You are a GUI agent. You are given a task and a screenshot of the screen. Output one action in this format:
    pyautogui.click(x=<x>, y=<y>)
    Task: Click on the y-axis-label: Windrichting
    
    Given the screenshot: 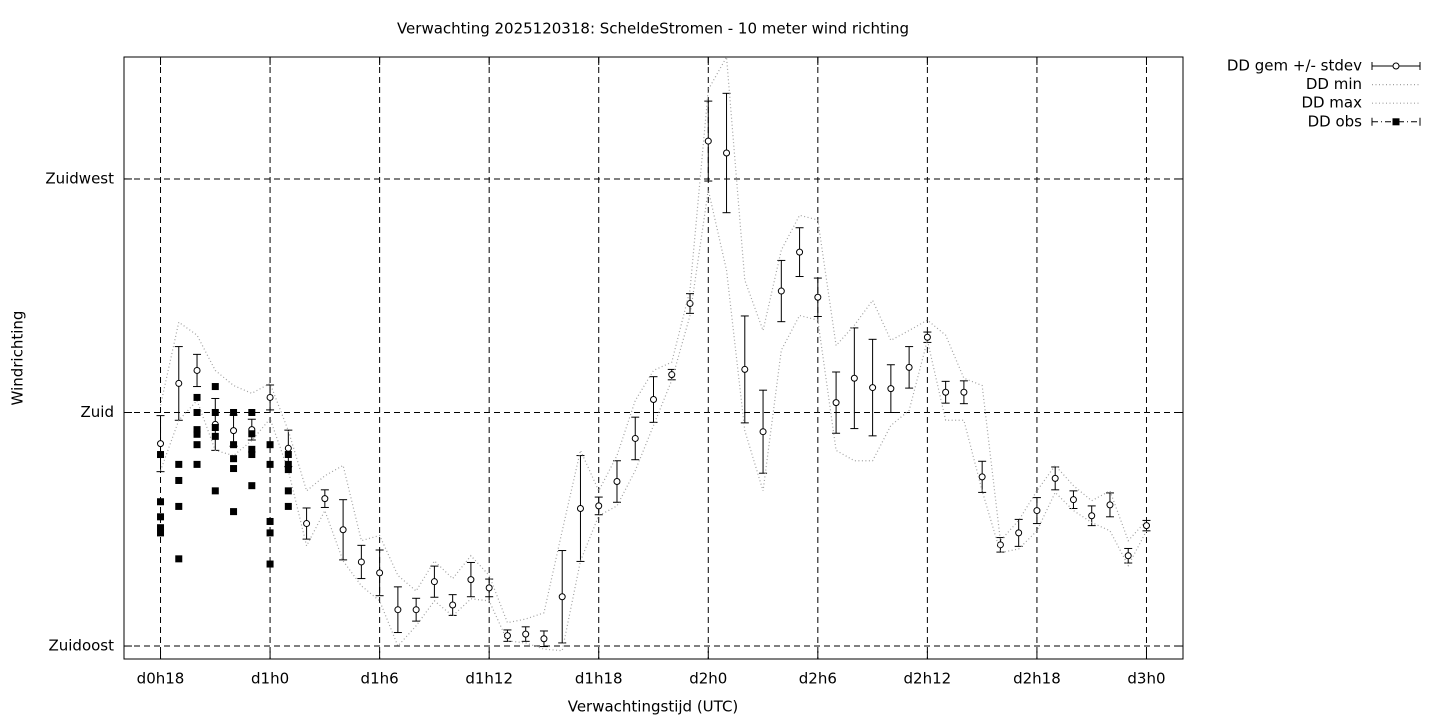 What is the action you would take?
    pyautogui.click(x=18, y=358)
    